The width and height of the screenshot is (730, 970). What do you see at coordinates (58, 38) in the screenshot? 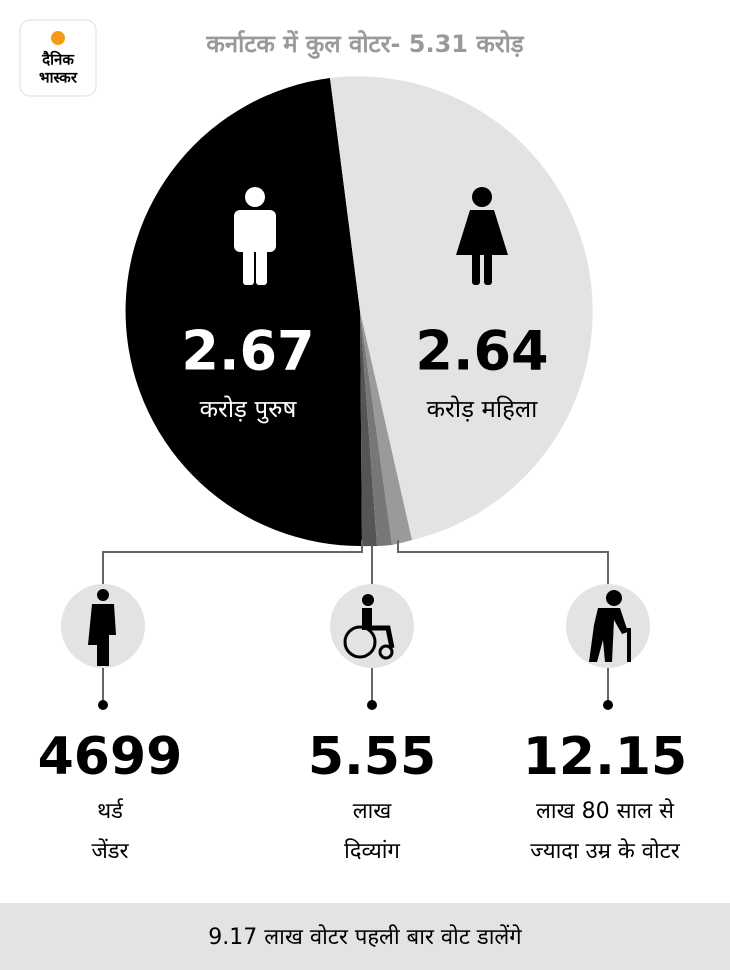
I see `logo-sun` at bounding box center [58, 38].